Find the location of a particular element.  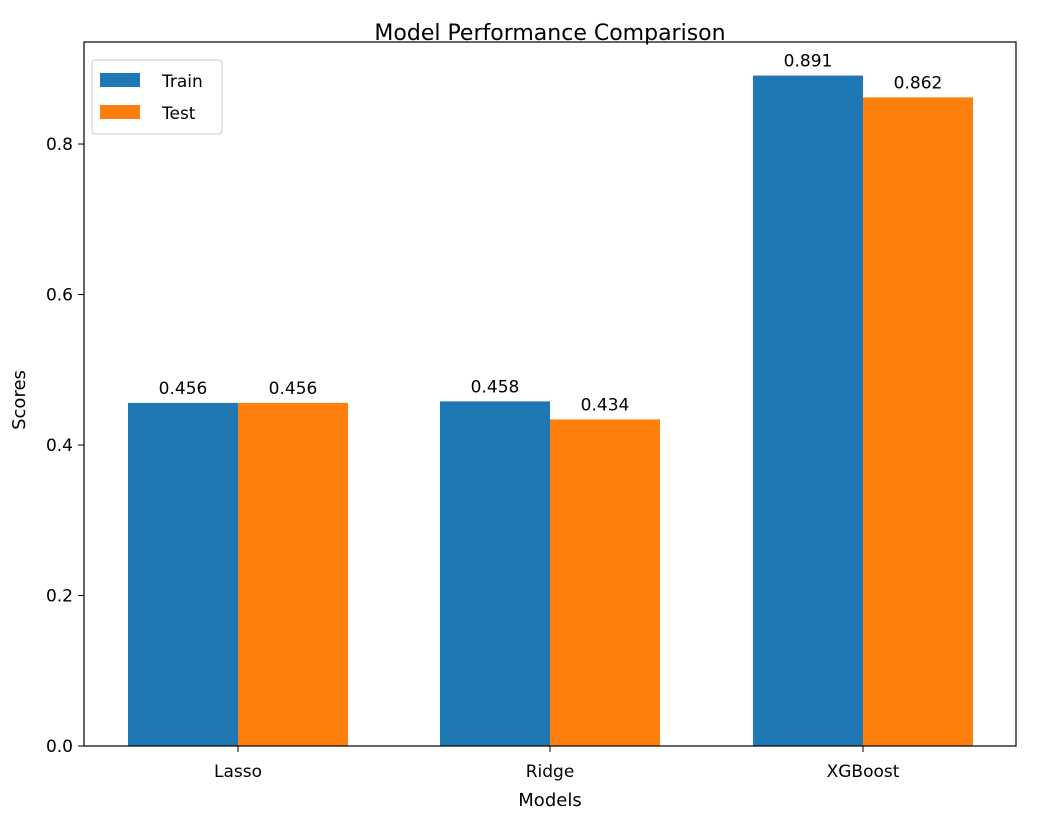

bar-value-label-test-lasso: 0.456 is located at coordinates (293, 389).